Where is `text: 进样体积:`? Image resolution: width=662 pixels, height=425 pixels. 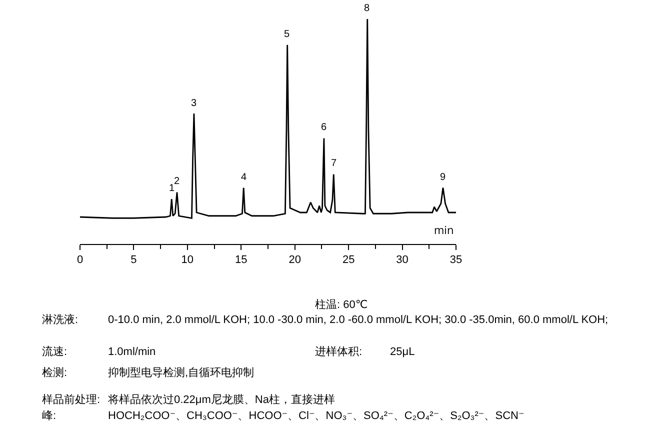 text: 进样体积: is located at coordinates (338, 352).